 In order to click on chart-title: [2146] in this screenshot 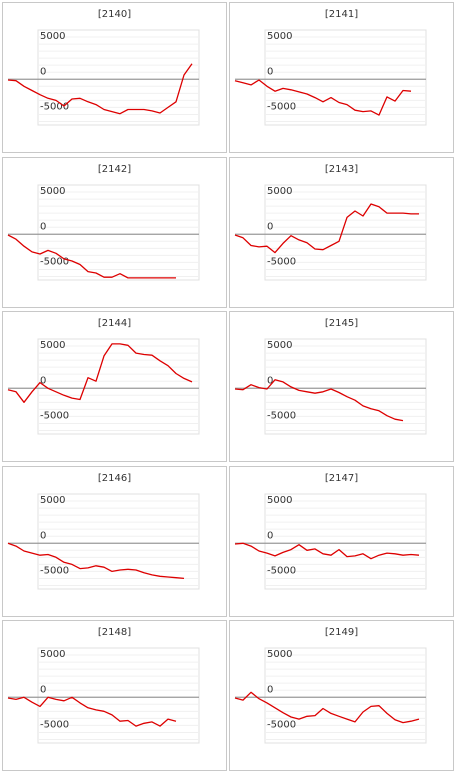, I will do `click(114, 478)`.